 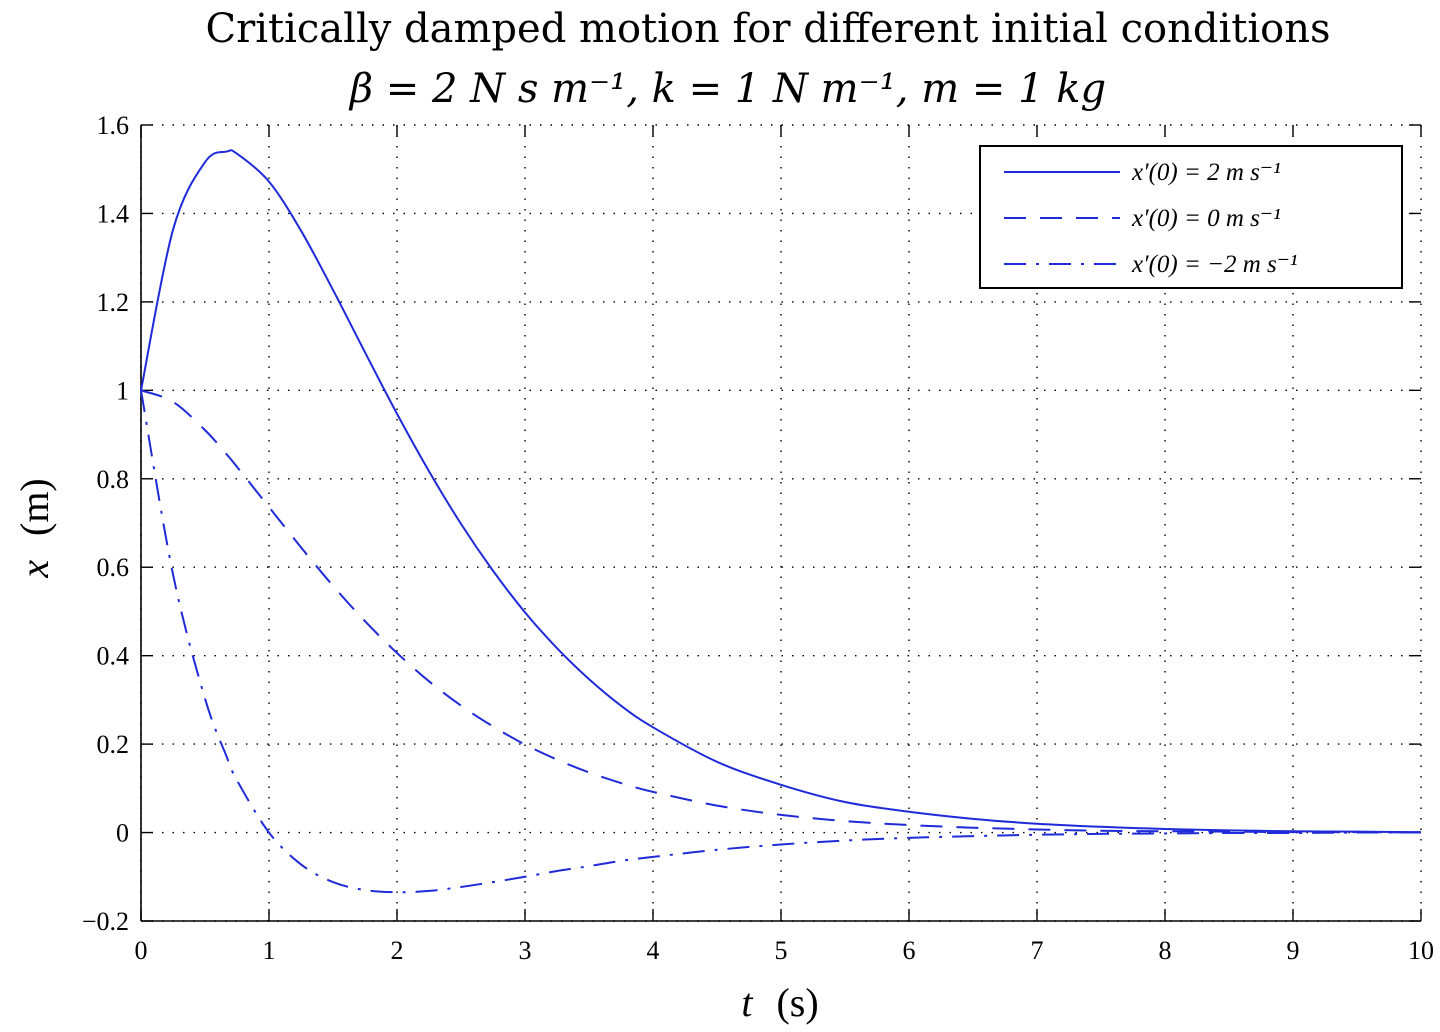 I want to click on x-tick-label: 3, so click(x=525, y=950).